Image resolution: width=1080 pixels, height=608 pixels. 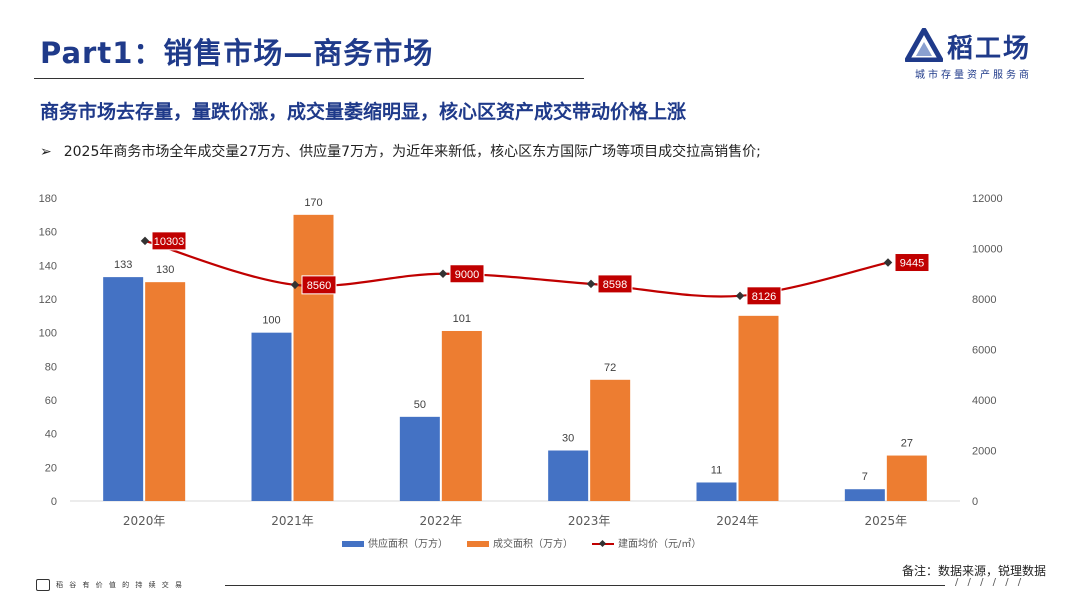 I want to click on price-data-label: 8560, so click(x=319, y=286).